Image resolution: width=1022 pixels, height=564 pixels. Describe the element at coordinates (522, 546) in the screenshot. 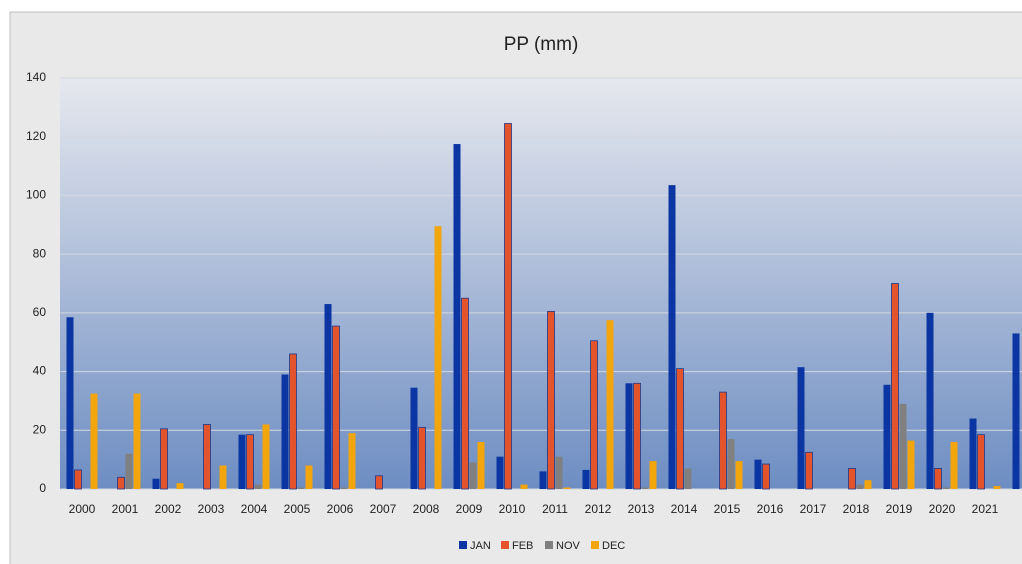

I see `legend-label: FEB` at that location.